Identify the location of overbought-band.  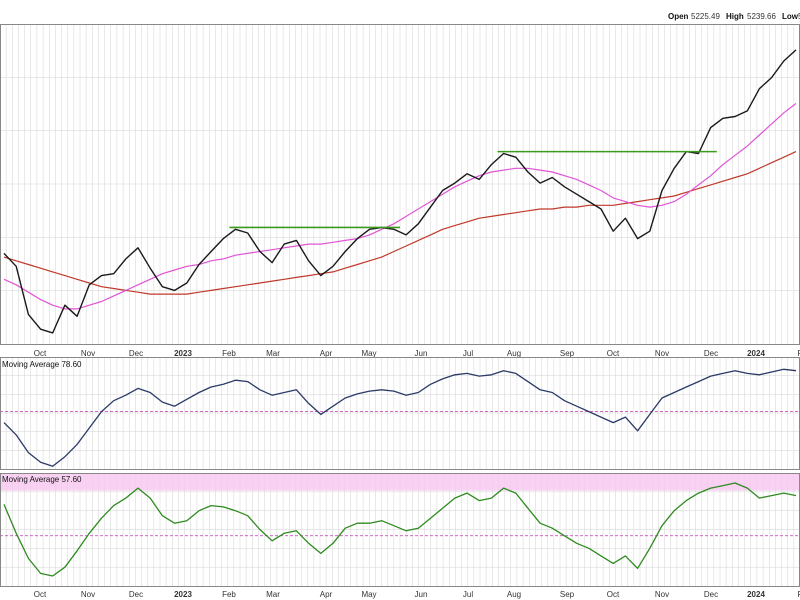
(400, 482).